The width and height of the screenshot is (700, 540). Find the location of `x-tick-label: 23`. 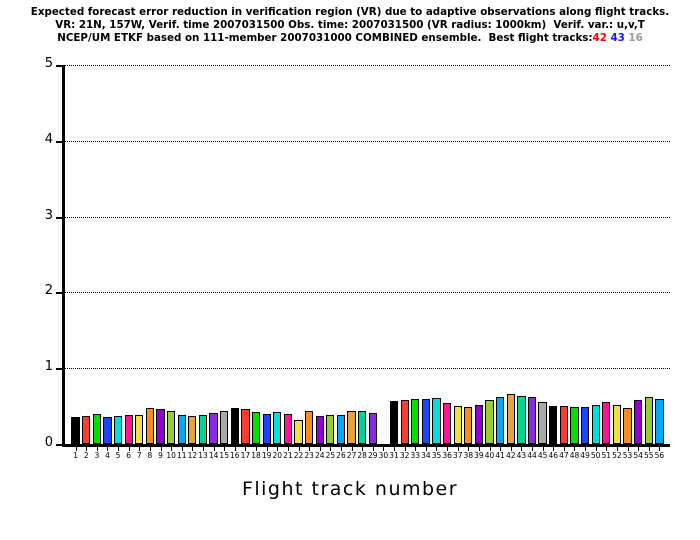

x-tick-label: 23 is located at coordinates (309, 455).